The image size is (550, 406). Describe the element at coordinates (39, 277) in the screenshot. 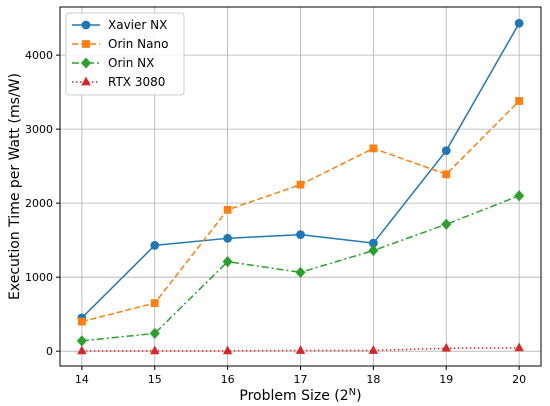

I see `y-tick-label: 1000` at that location.